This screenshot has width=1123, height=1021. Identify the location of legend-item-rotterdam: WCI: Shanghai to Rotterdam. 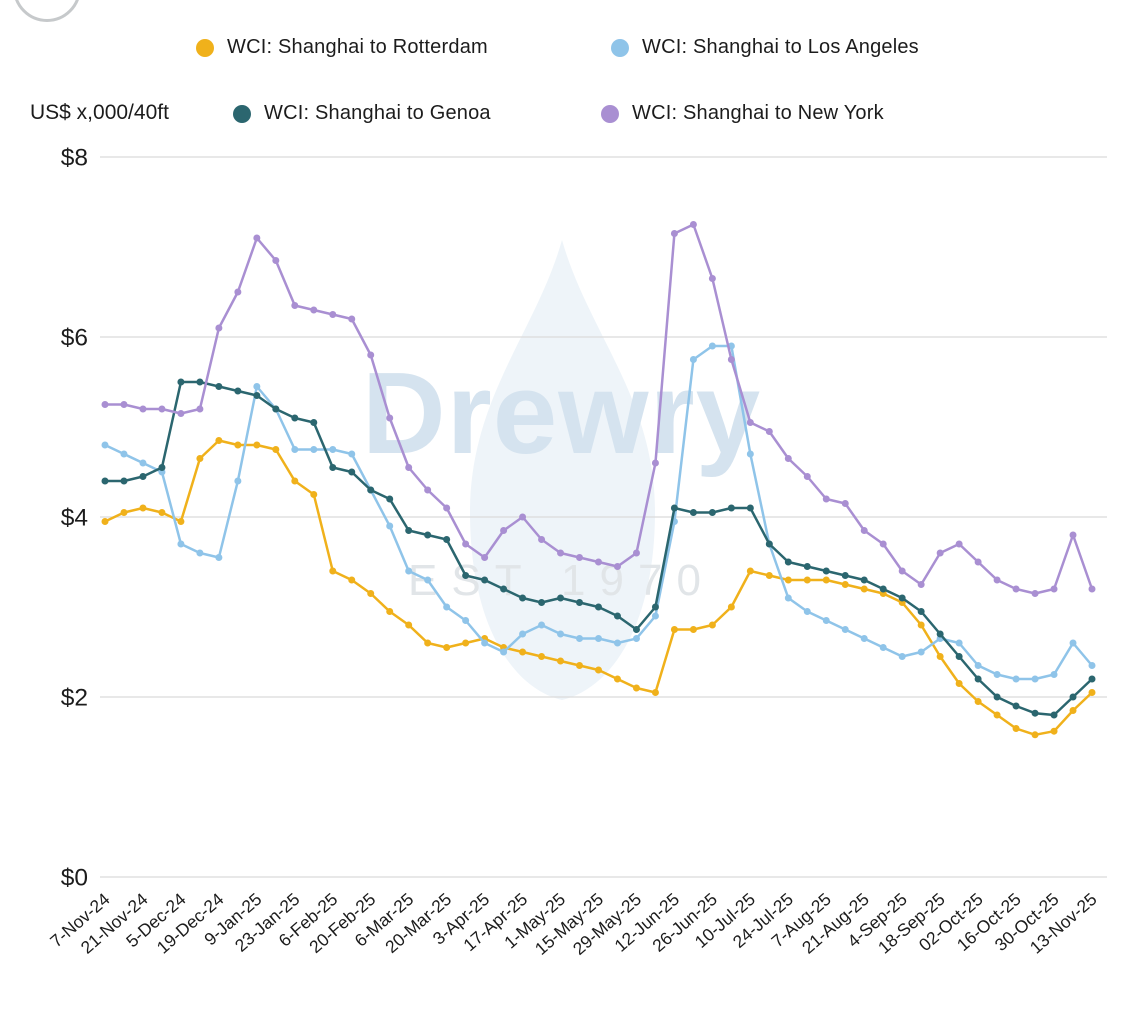
(342, 47).